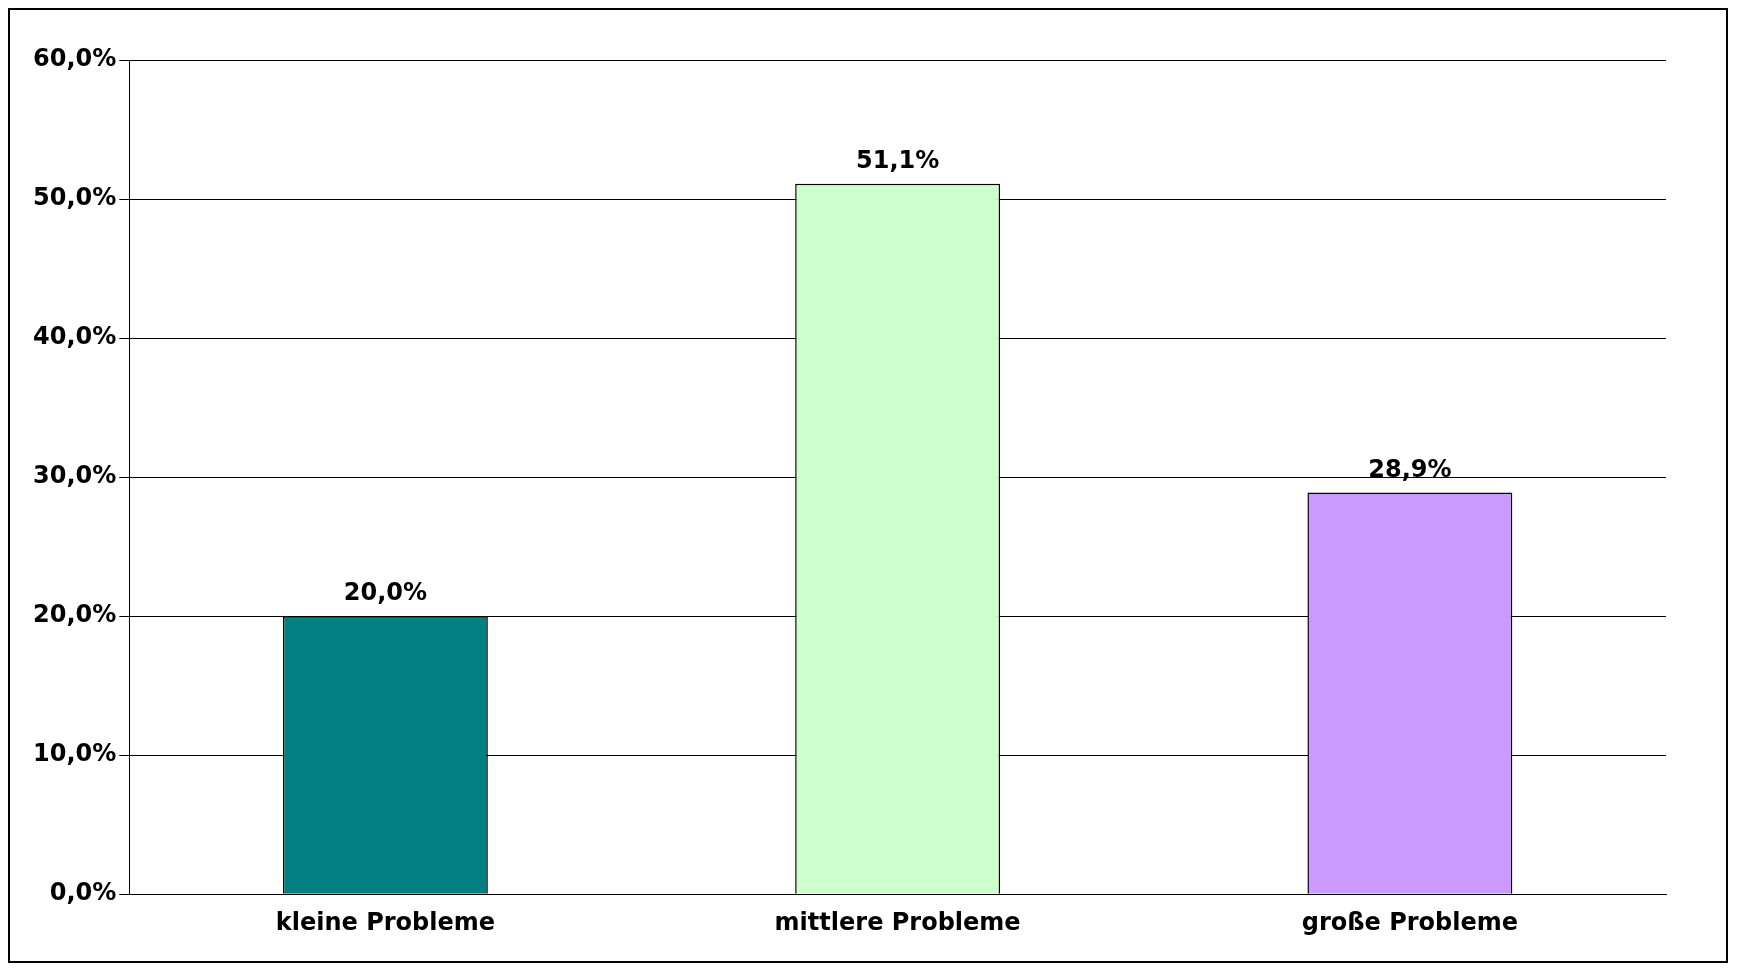 The width and height of the screenshot is (1741, 977). What do you see at coordinates (83, 892) in the screenshot?
I see `y-tick-label: 0,0%` at bounding box center [83, 892].